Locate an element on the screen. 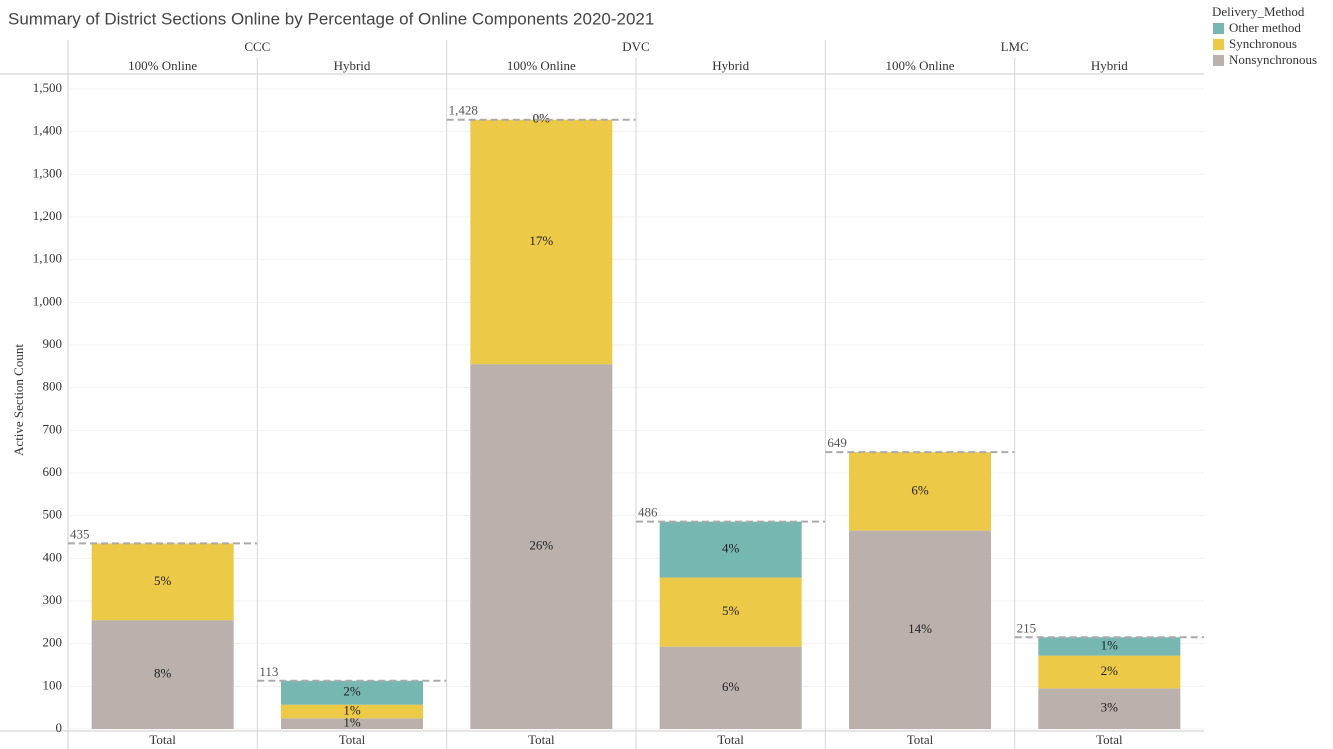  data-label: 4% is located at coordinates (731, 548).